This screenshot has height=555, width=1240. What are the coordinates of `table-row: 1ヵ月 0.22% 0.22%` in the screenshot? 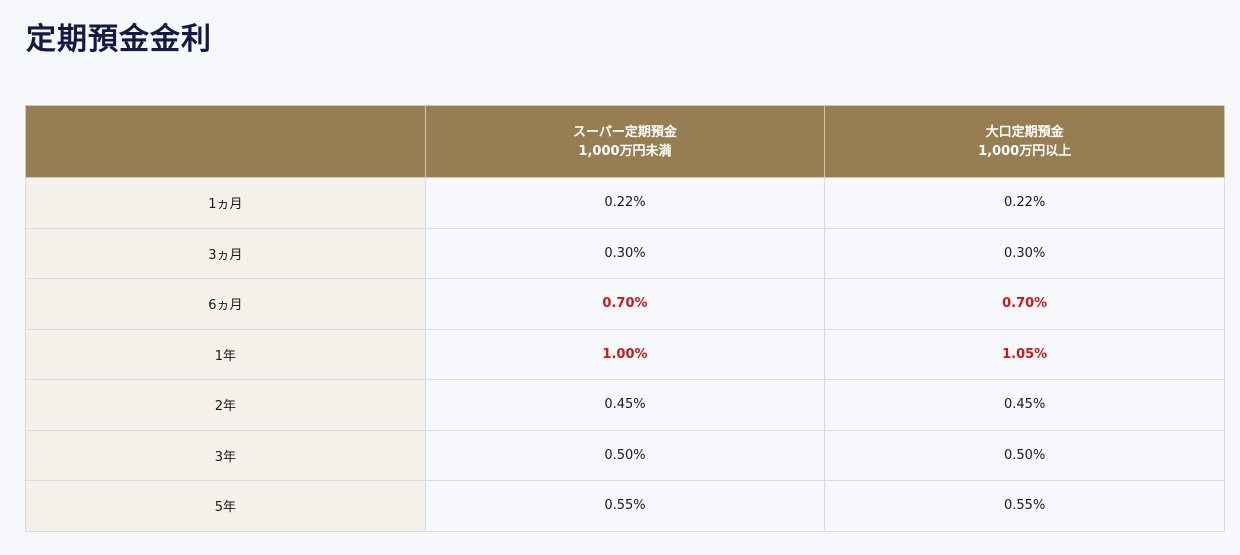 It's located at (625, 203).